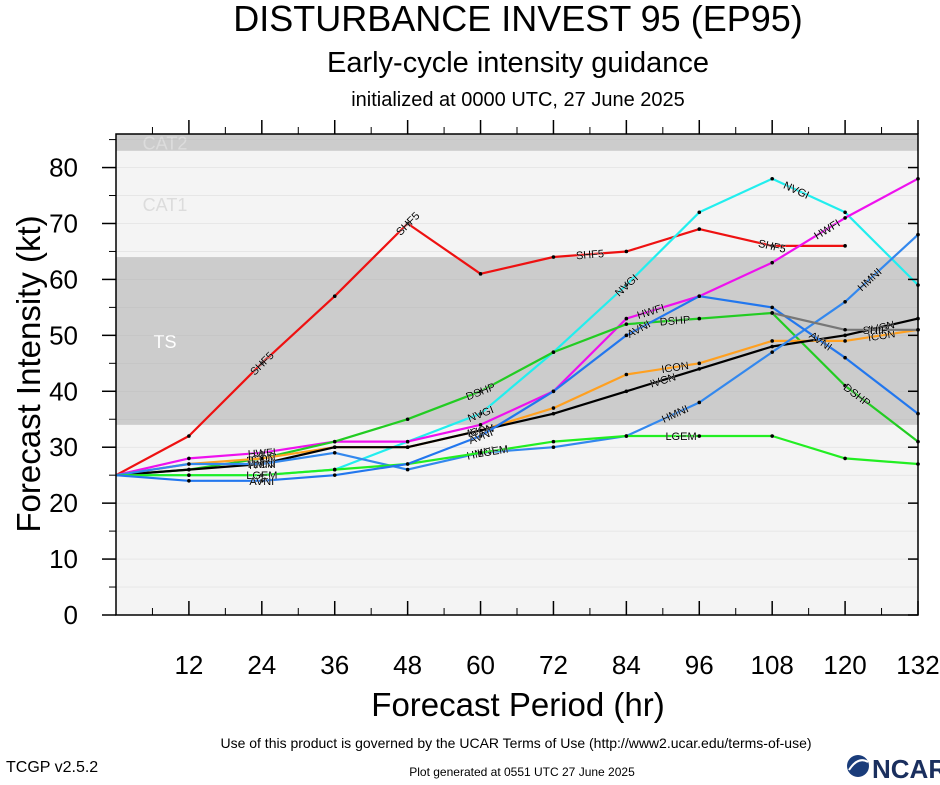 This screenshot has width=940, height=785. What do you see at coordinates (517, 455) in the screenshot?
I see `series-line-lgem` at bounding box center [517, 455].